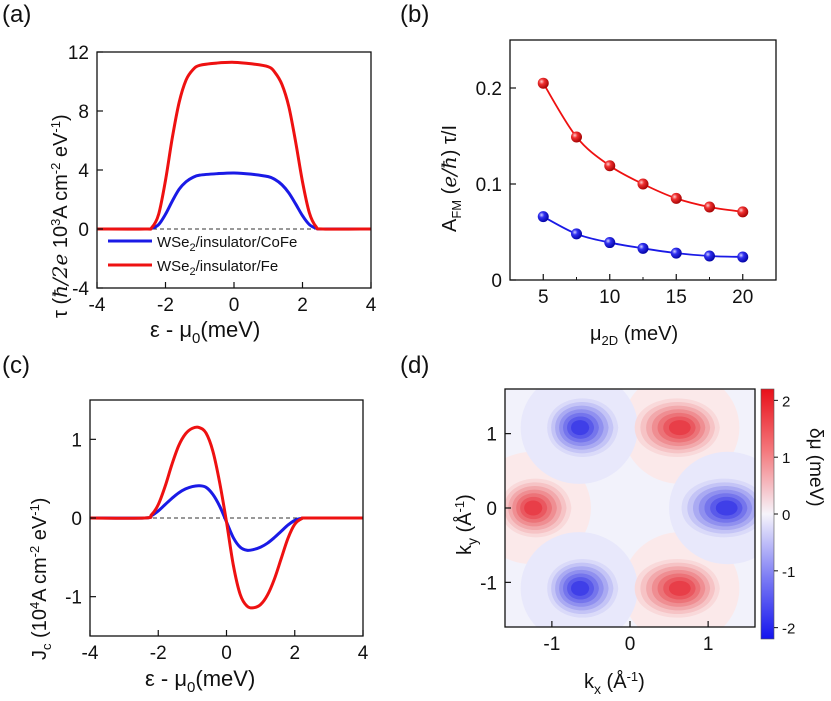  I want to click on panel-c-series-1-line, so click(226, 517).